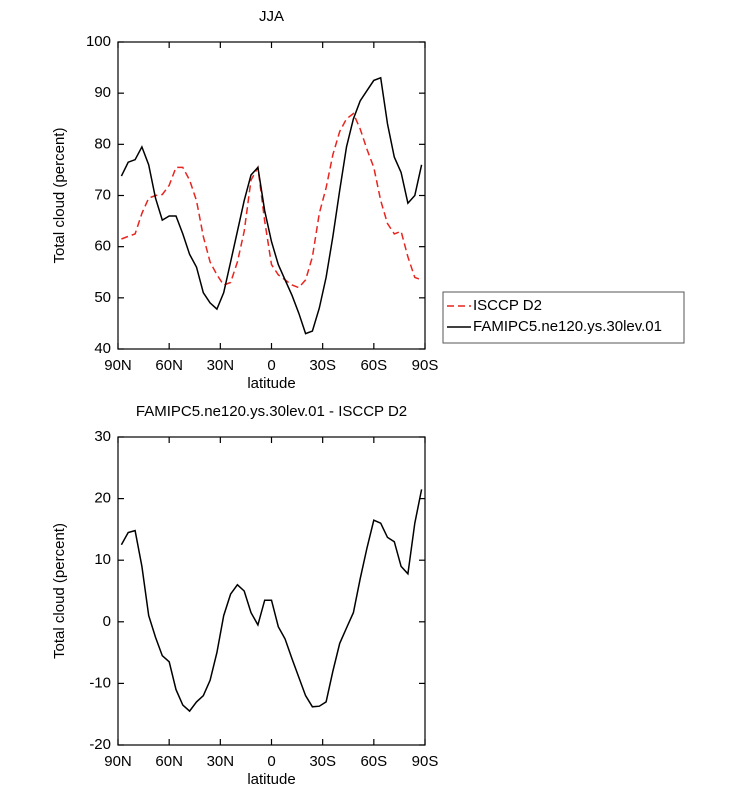 This screenshot has height=808, width=733. Describe the element at coordinates (567, 326) in the screenshot. I see `legend-label: FAMIPC5.ne120.ys.30lev.01` at that location.